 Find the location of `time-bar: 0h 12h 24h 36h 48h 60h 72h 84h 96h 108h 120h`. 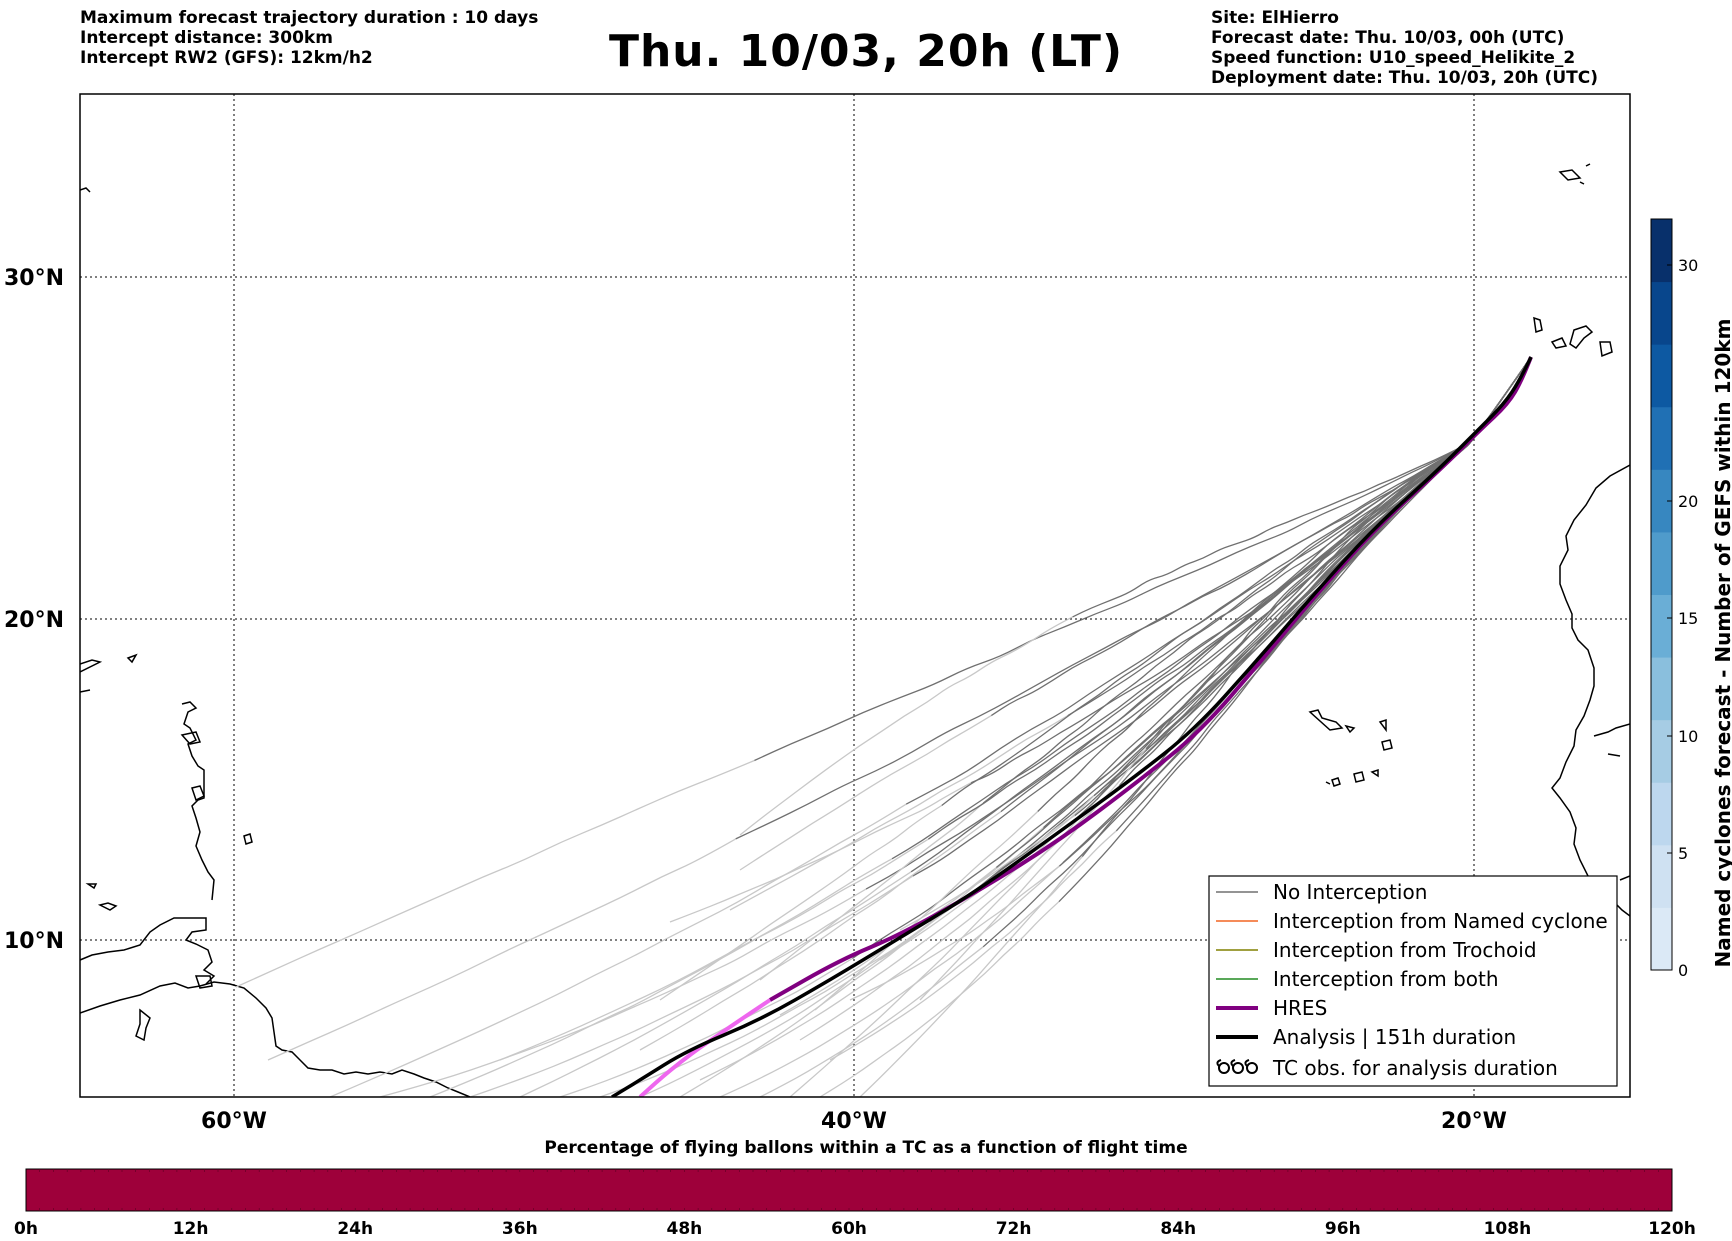

time-bar: 0h 12h 24h 36h 48h 60h 72h 84h 96h 108h 120h is located at coordinates (855, 1203).